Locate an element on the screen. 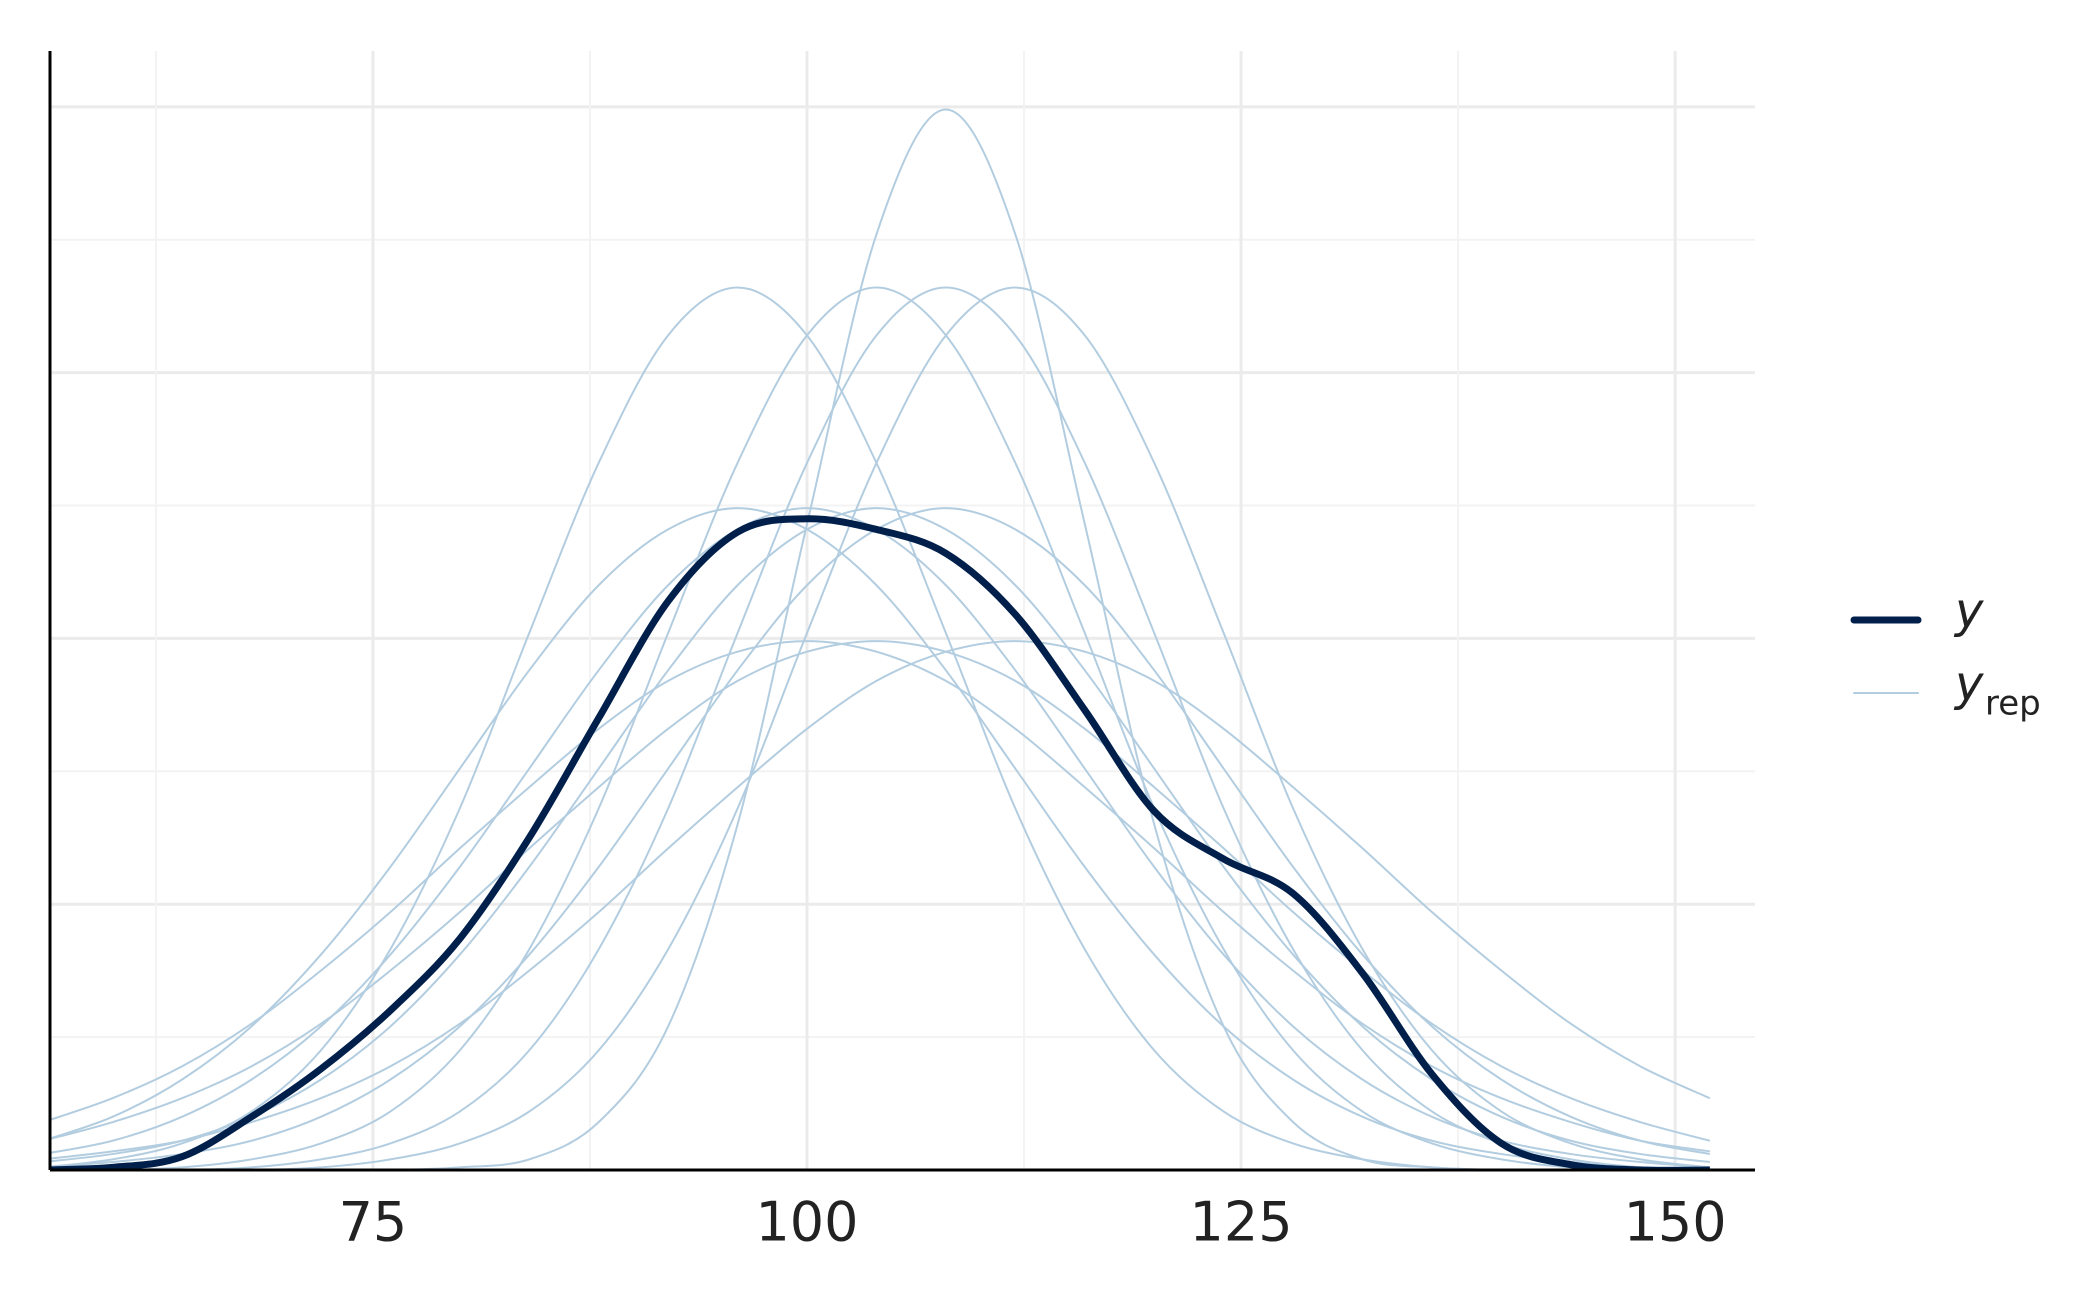  x-tick-label: 75 is located at coordinates (373, 1222).